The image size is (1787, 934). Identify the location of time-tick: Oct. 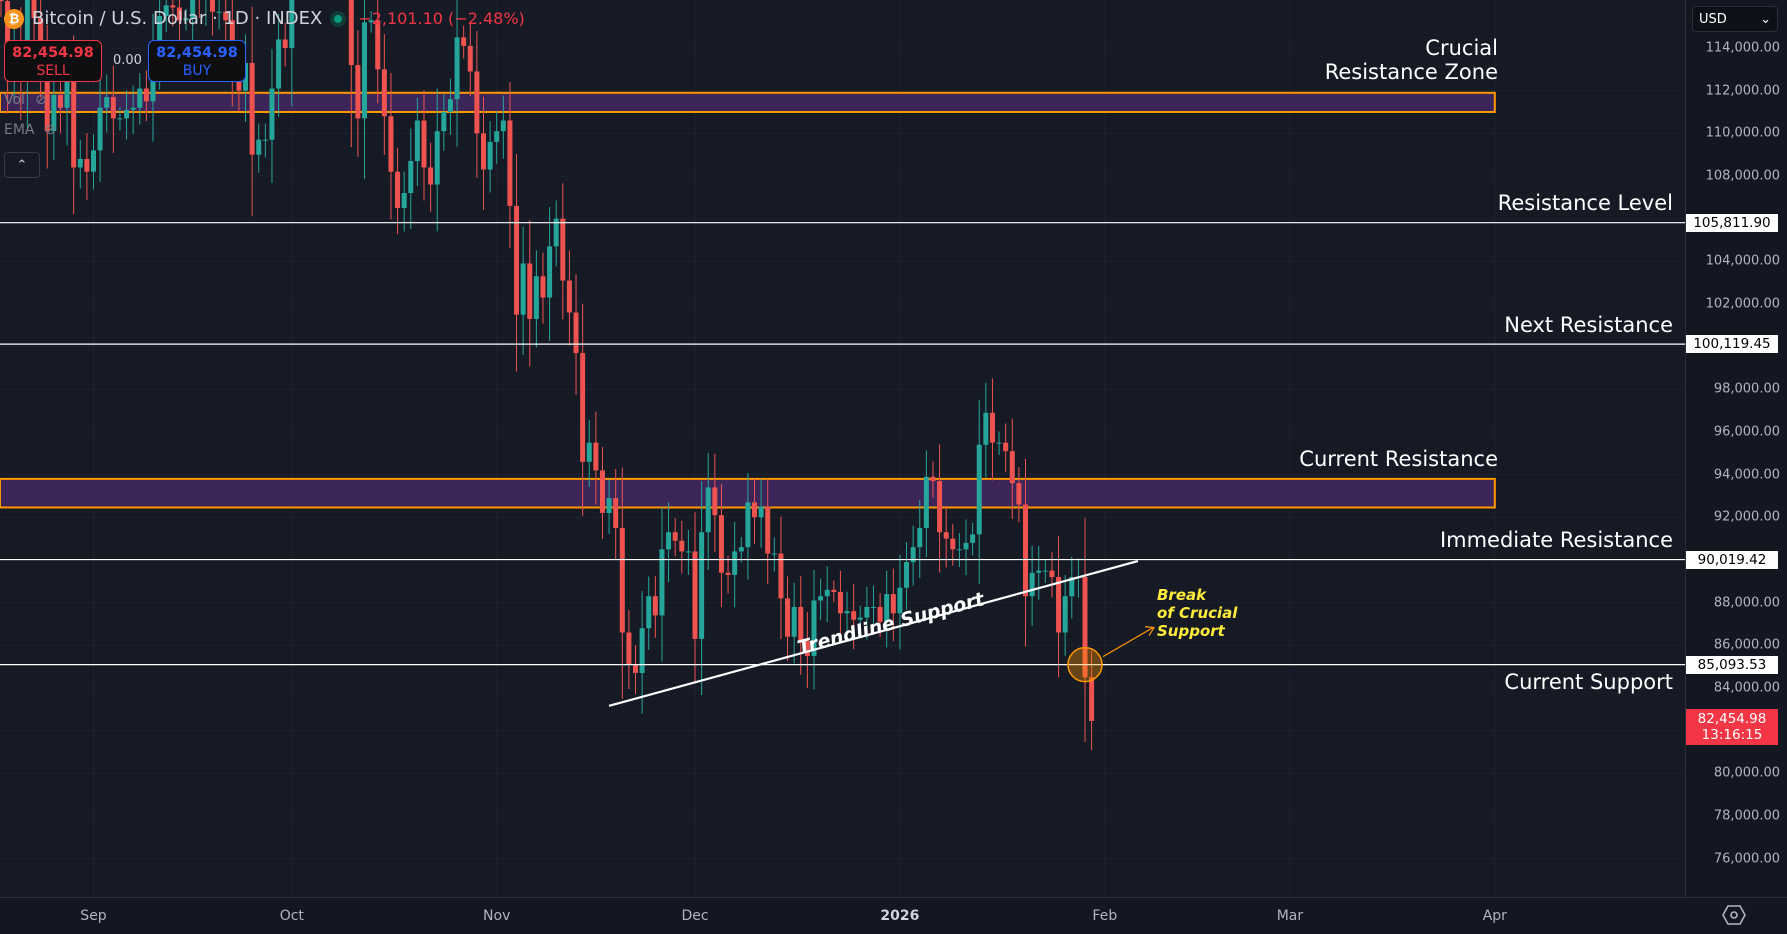
(291, 916).